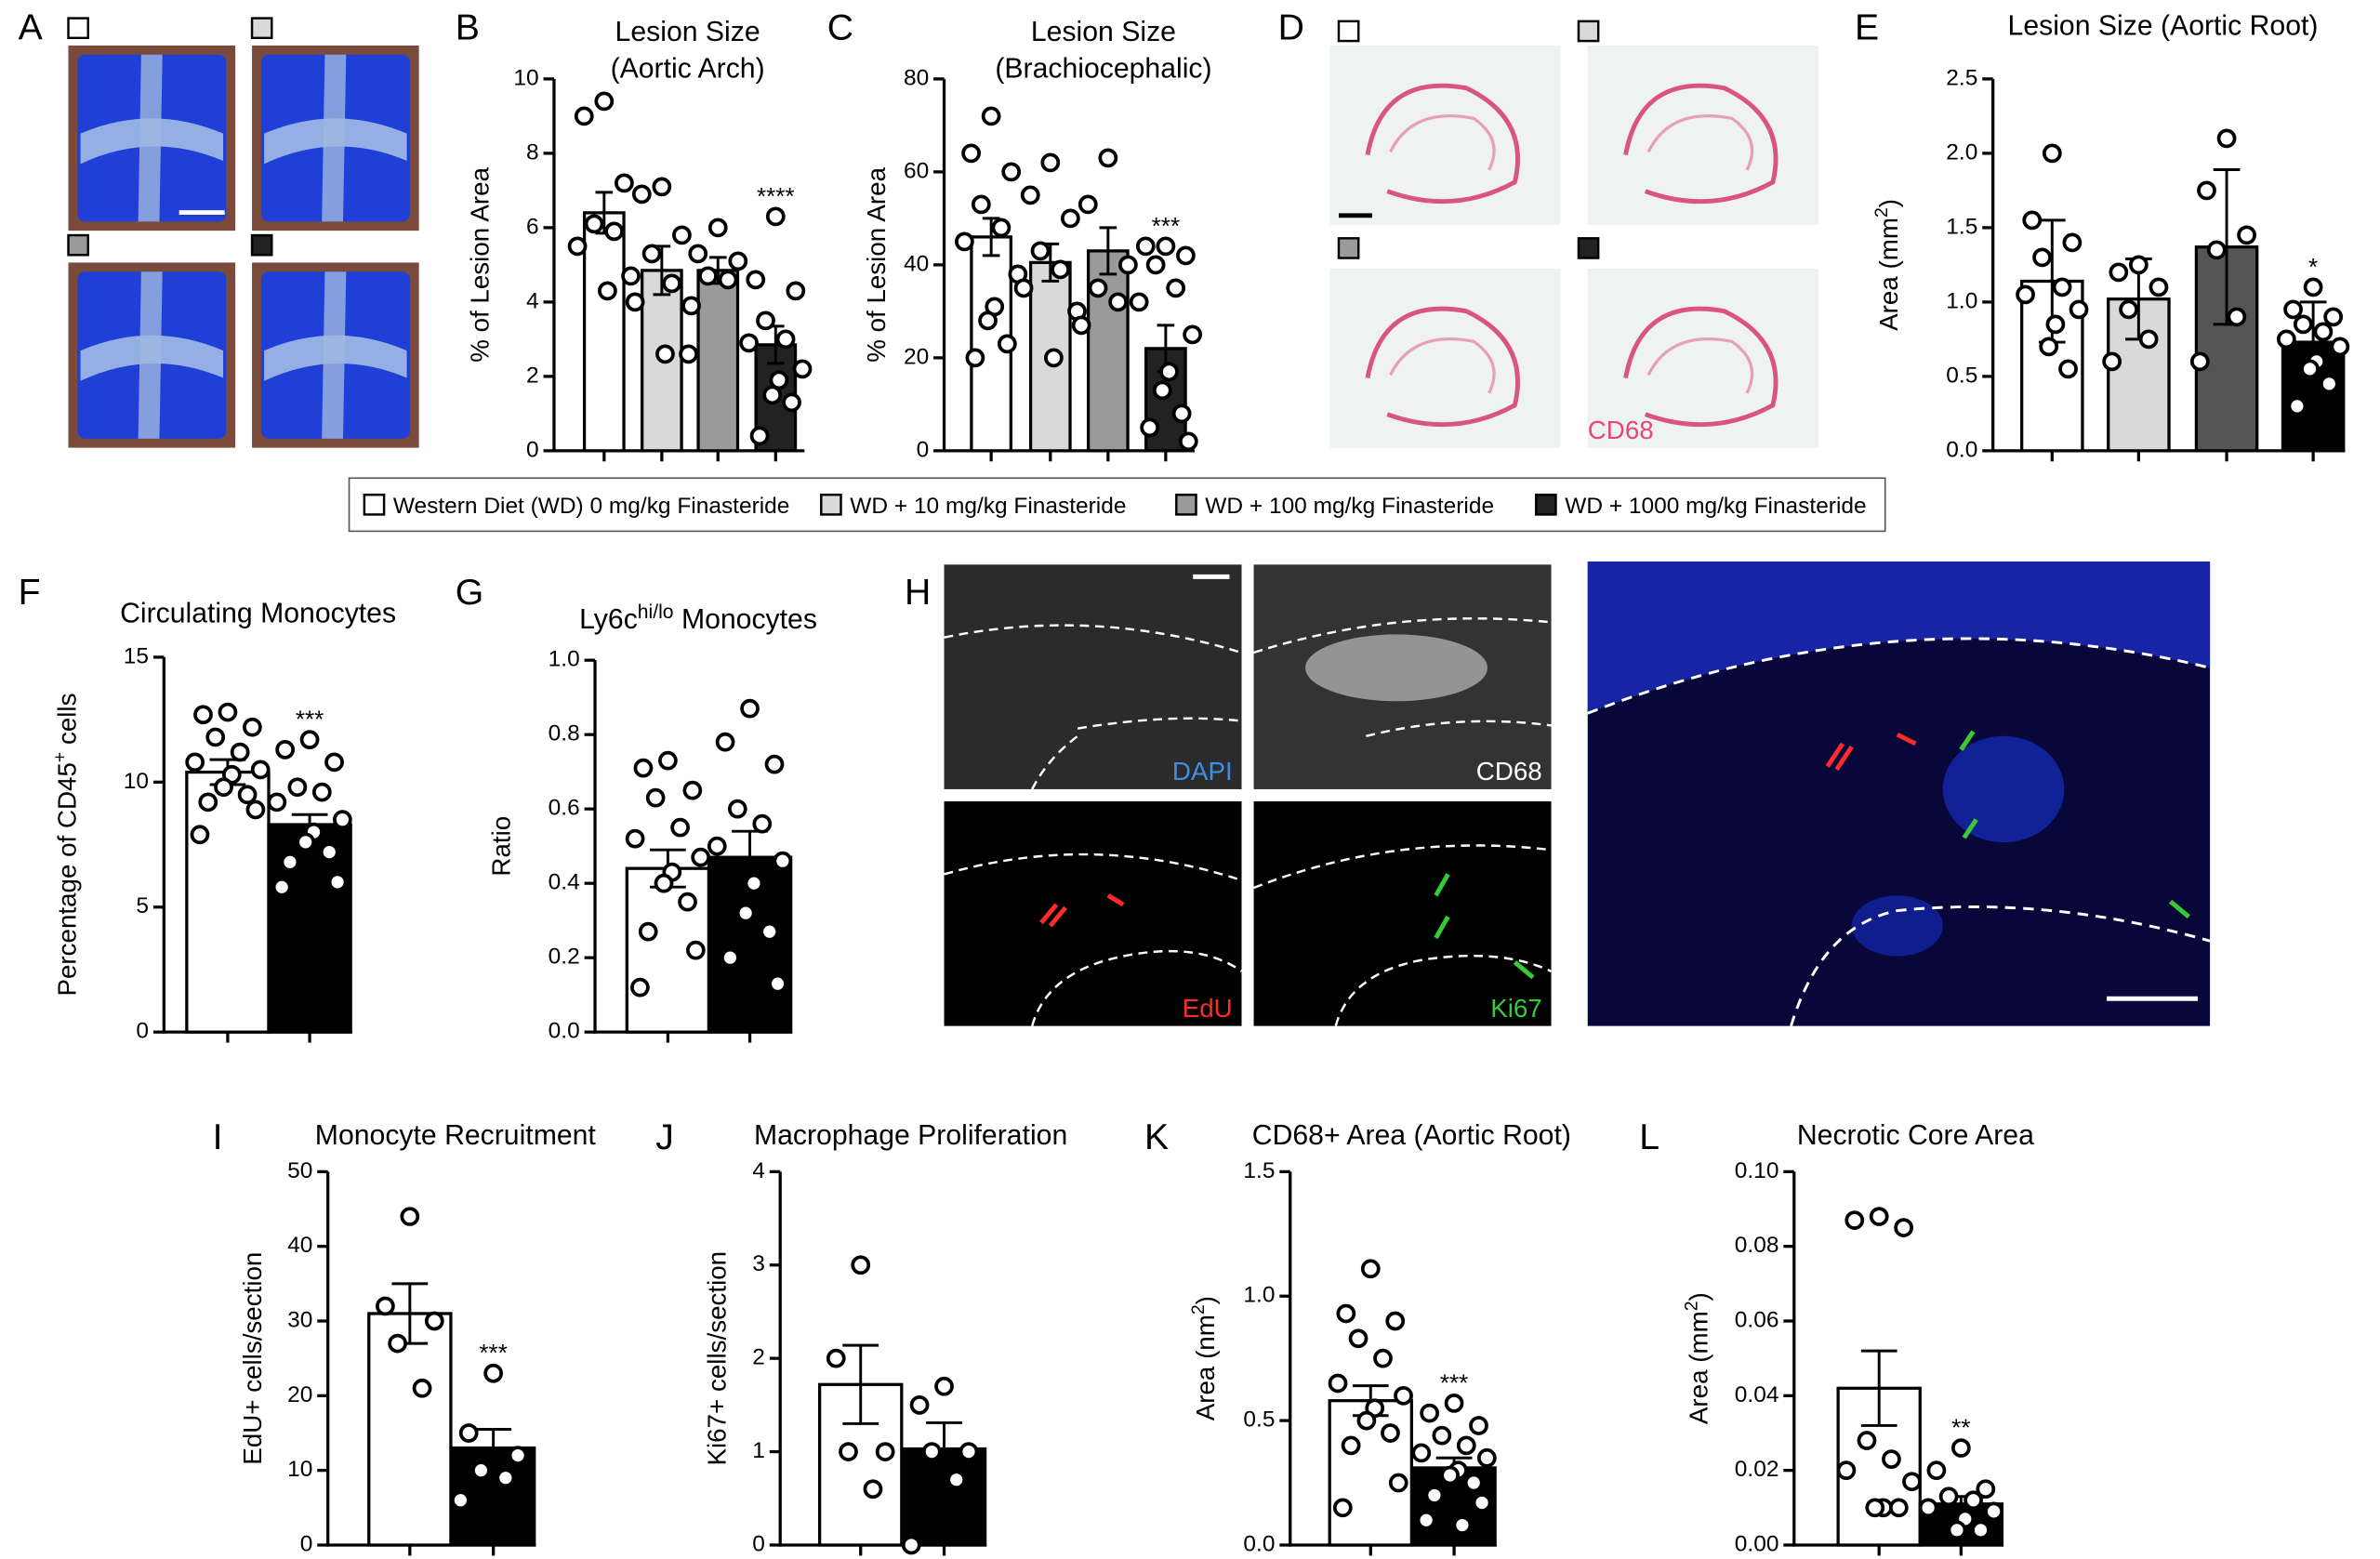 Image resolution: width=2380 pixels, height=1559 pixels. What do you see at coordinates (1897, 926) in the screenshot?
I see `nuclei` at bounding box center [1897, 926].